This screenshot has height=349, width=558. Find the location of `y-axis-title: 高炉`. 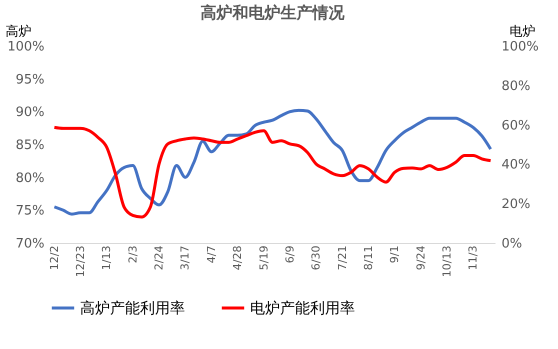

y-axis-title: 高炉 is located at coordinates (19, 32).